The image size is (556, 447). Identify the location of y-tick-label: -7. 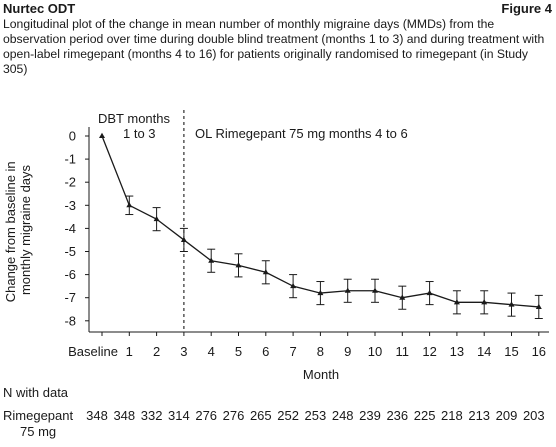
(70, 297).